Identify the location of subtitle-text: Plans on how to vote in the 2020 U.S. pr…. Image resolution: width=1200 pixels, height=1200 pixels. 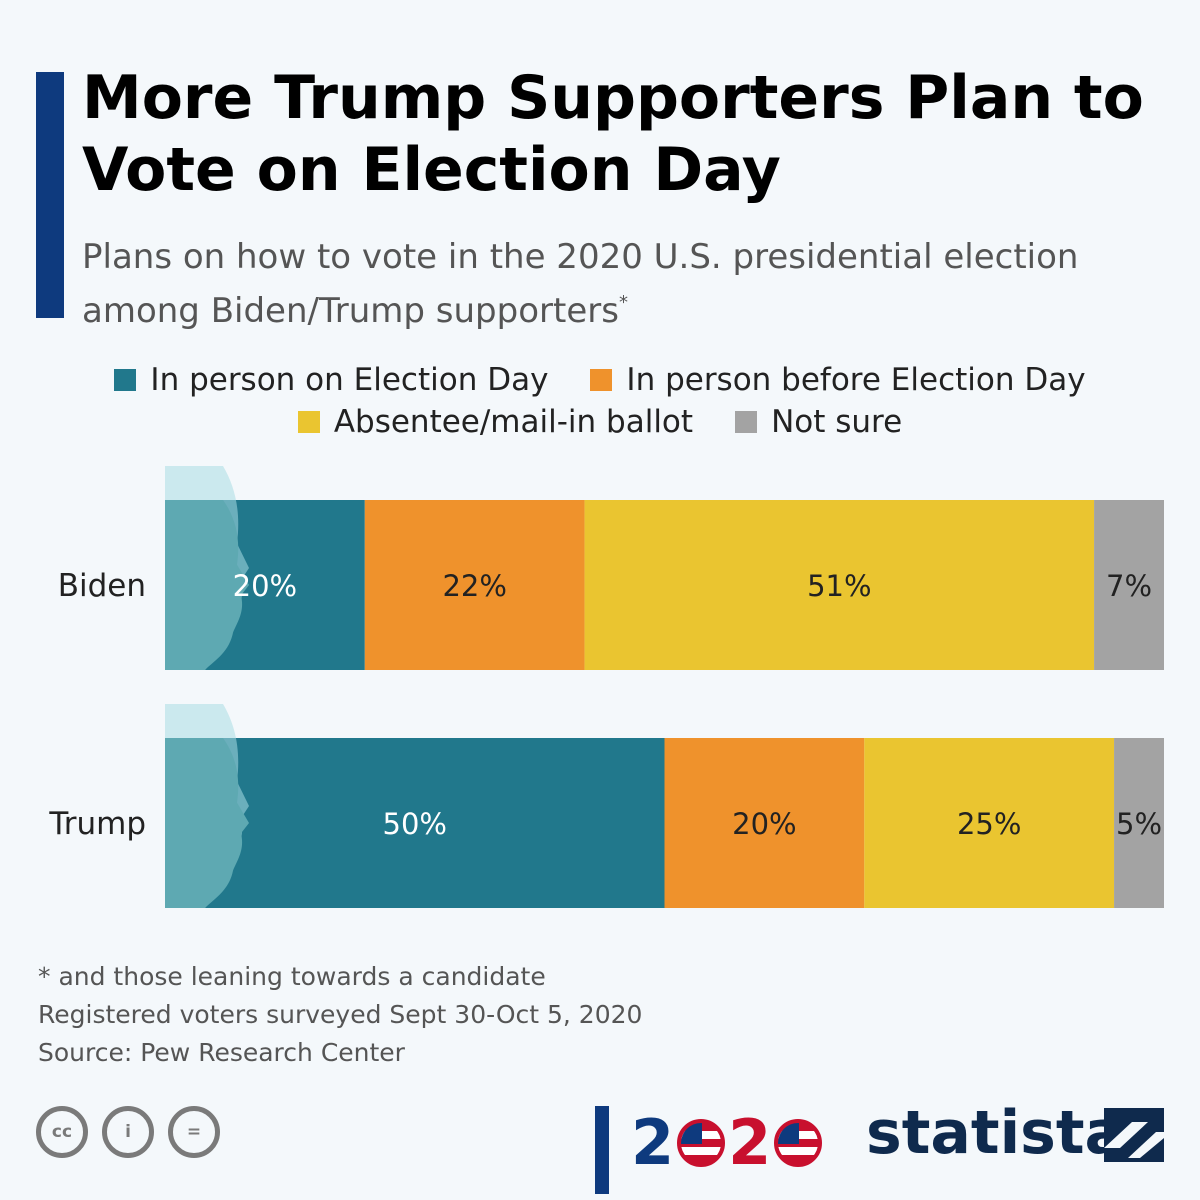
(580, 284).